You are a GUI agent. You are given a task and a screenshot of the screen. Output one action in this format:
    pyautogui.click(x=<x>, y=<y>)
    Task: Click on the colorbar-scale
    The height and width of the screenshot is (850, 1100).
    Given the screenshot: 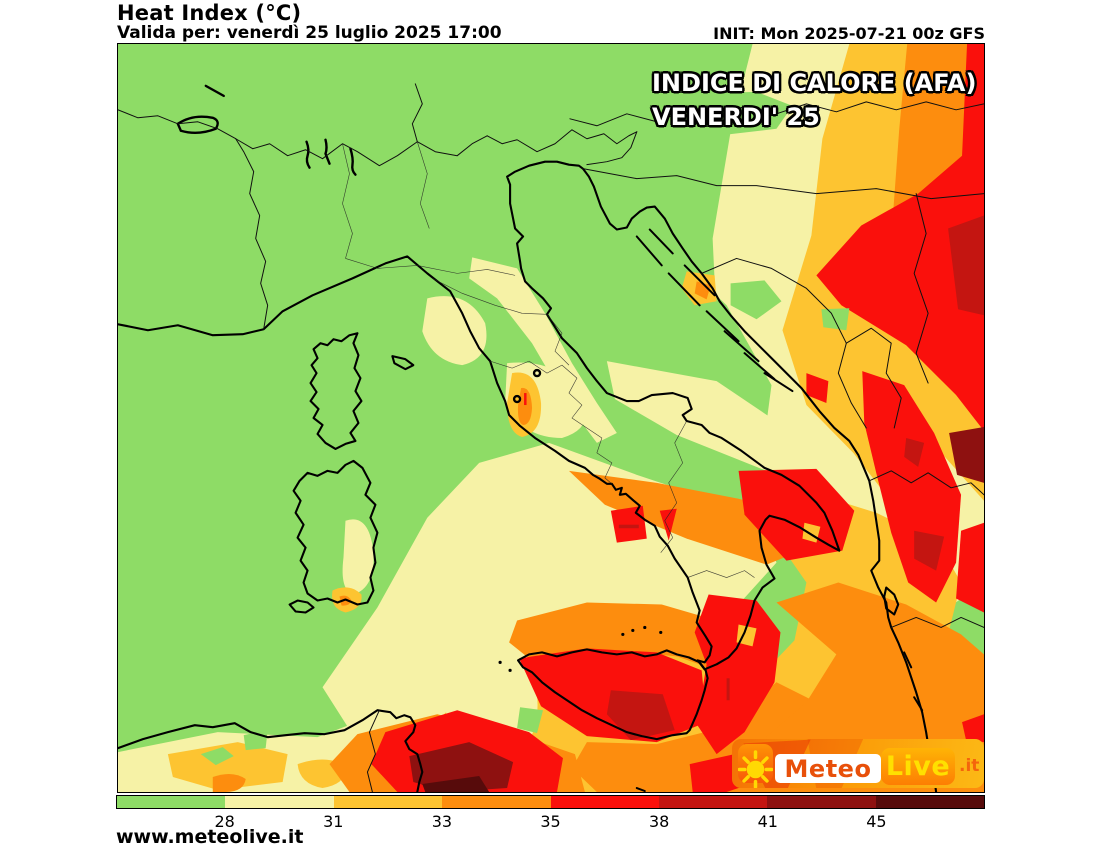 What is the action you would take?
    pyautogui.click(x=550, y=802)
    